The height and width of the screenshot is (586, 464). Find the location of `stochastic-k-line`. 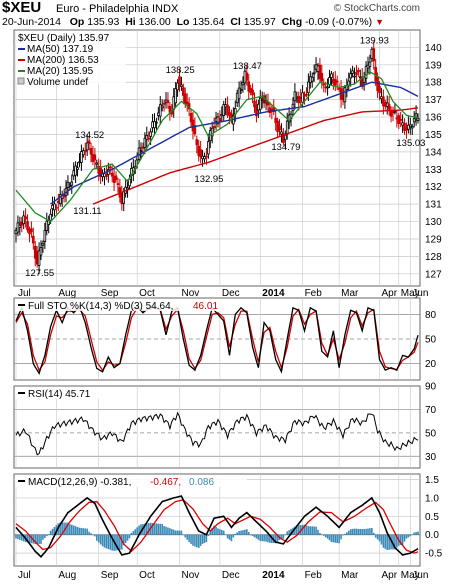

stochastic-k-line is located at coordinates (217, 339).